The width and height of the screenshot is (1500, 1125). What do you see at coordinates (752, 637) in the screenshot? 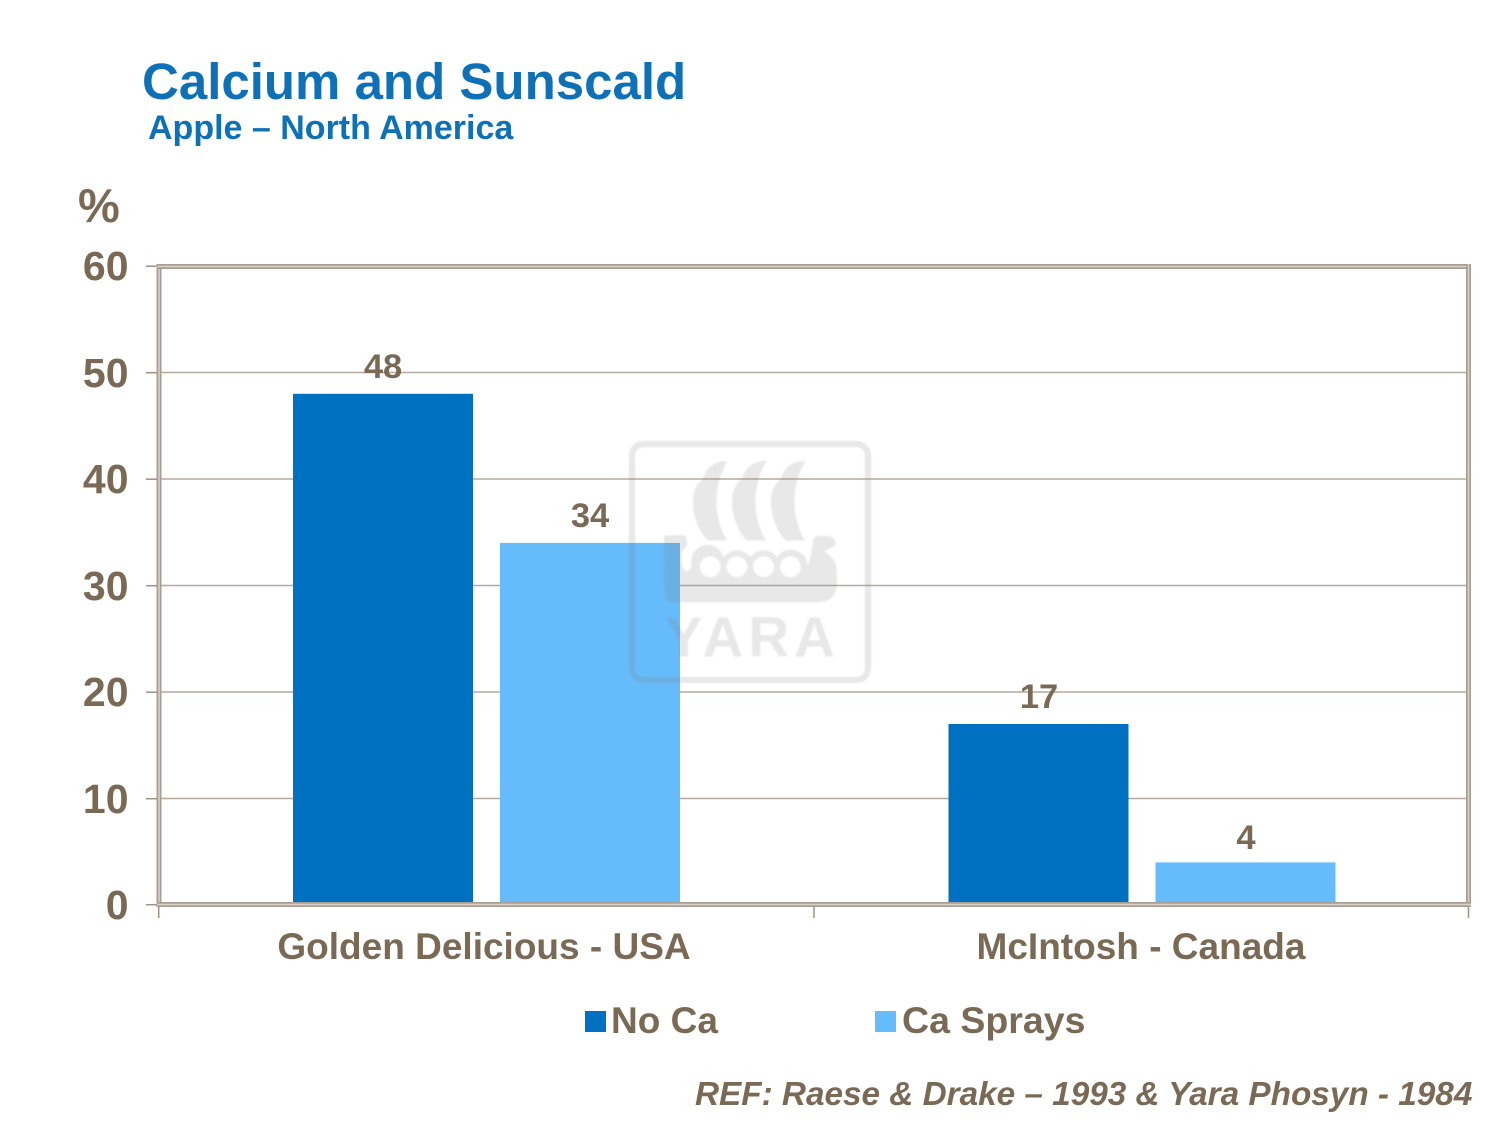
I see `svg-text: YARA` at bounding box center [752, 637].